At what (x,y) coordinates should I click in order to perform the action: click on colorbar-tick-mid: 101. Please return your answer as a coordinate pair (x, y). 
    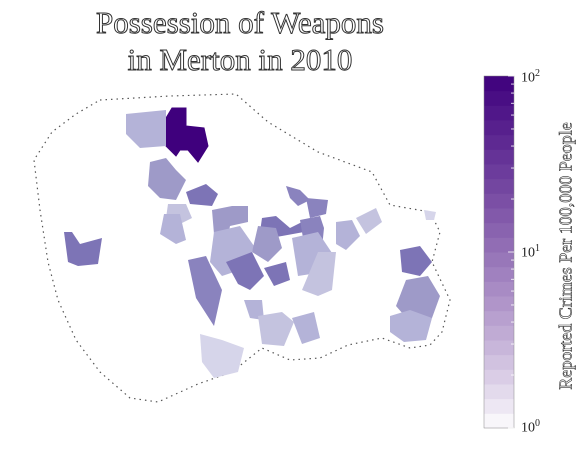
    Looking at the image, I should click on (530, 252).